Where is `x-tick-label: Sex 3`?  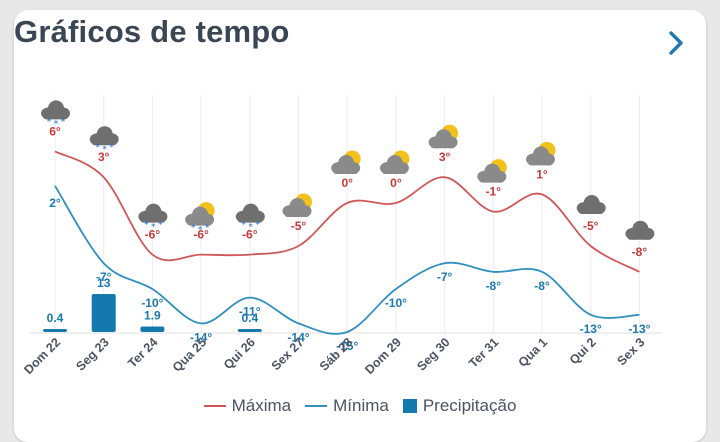
x-tick-label: Sex 3 is located at coordinates (631, 351).